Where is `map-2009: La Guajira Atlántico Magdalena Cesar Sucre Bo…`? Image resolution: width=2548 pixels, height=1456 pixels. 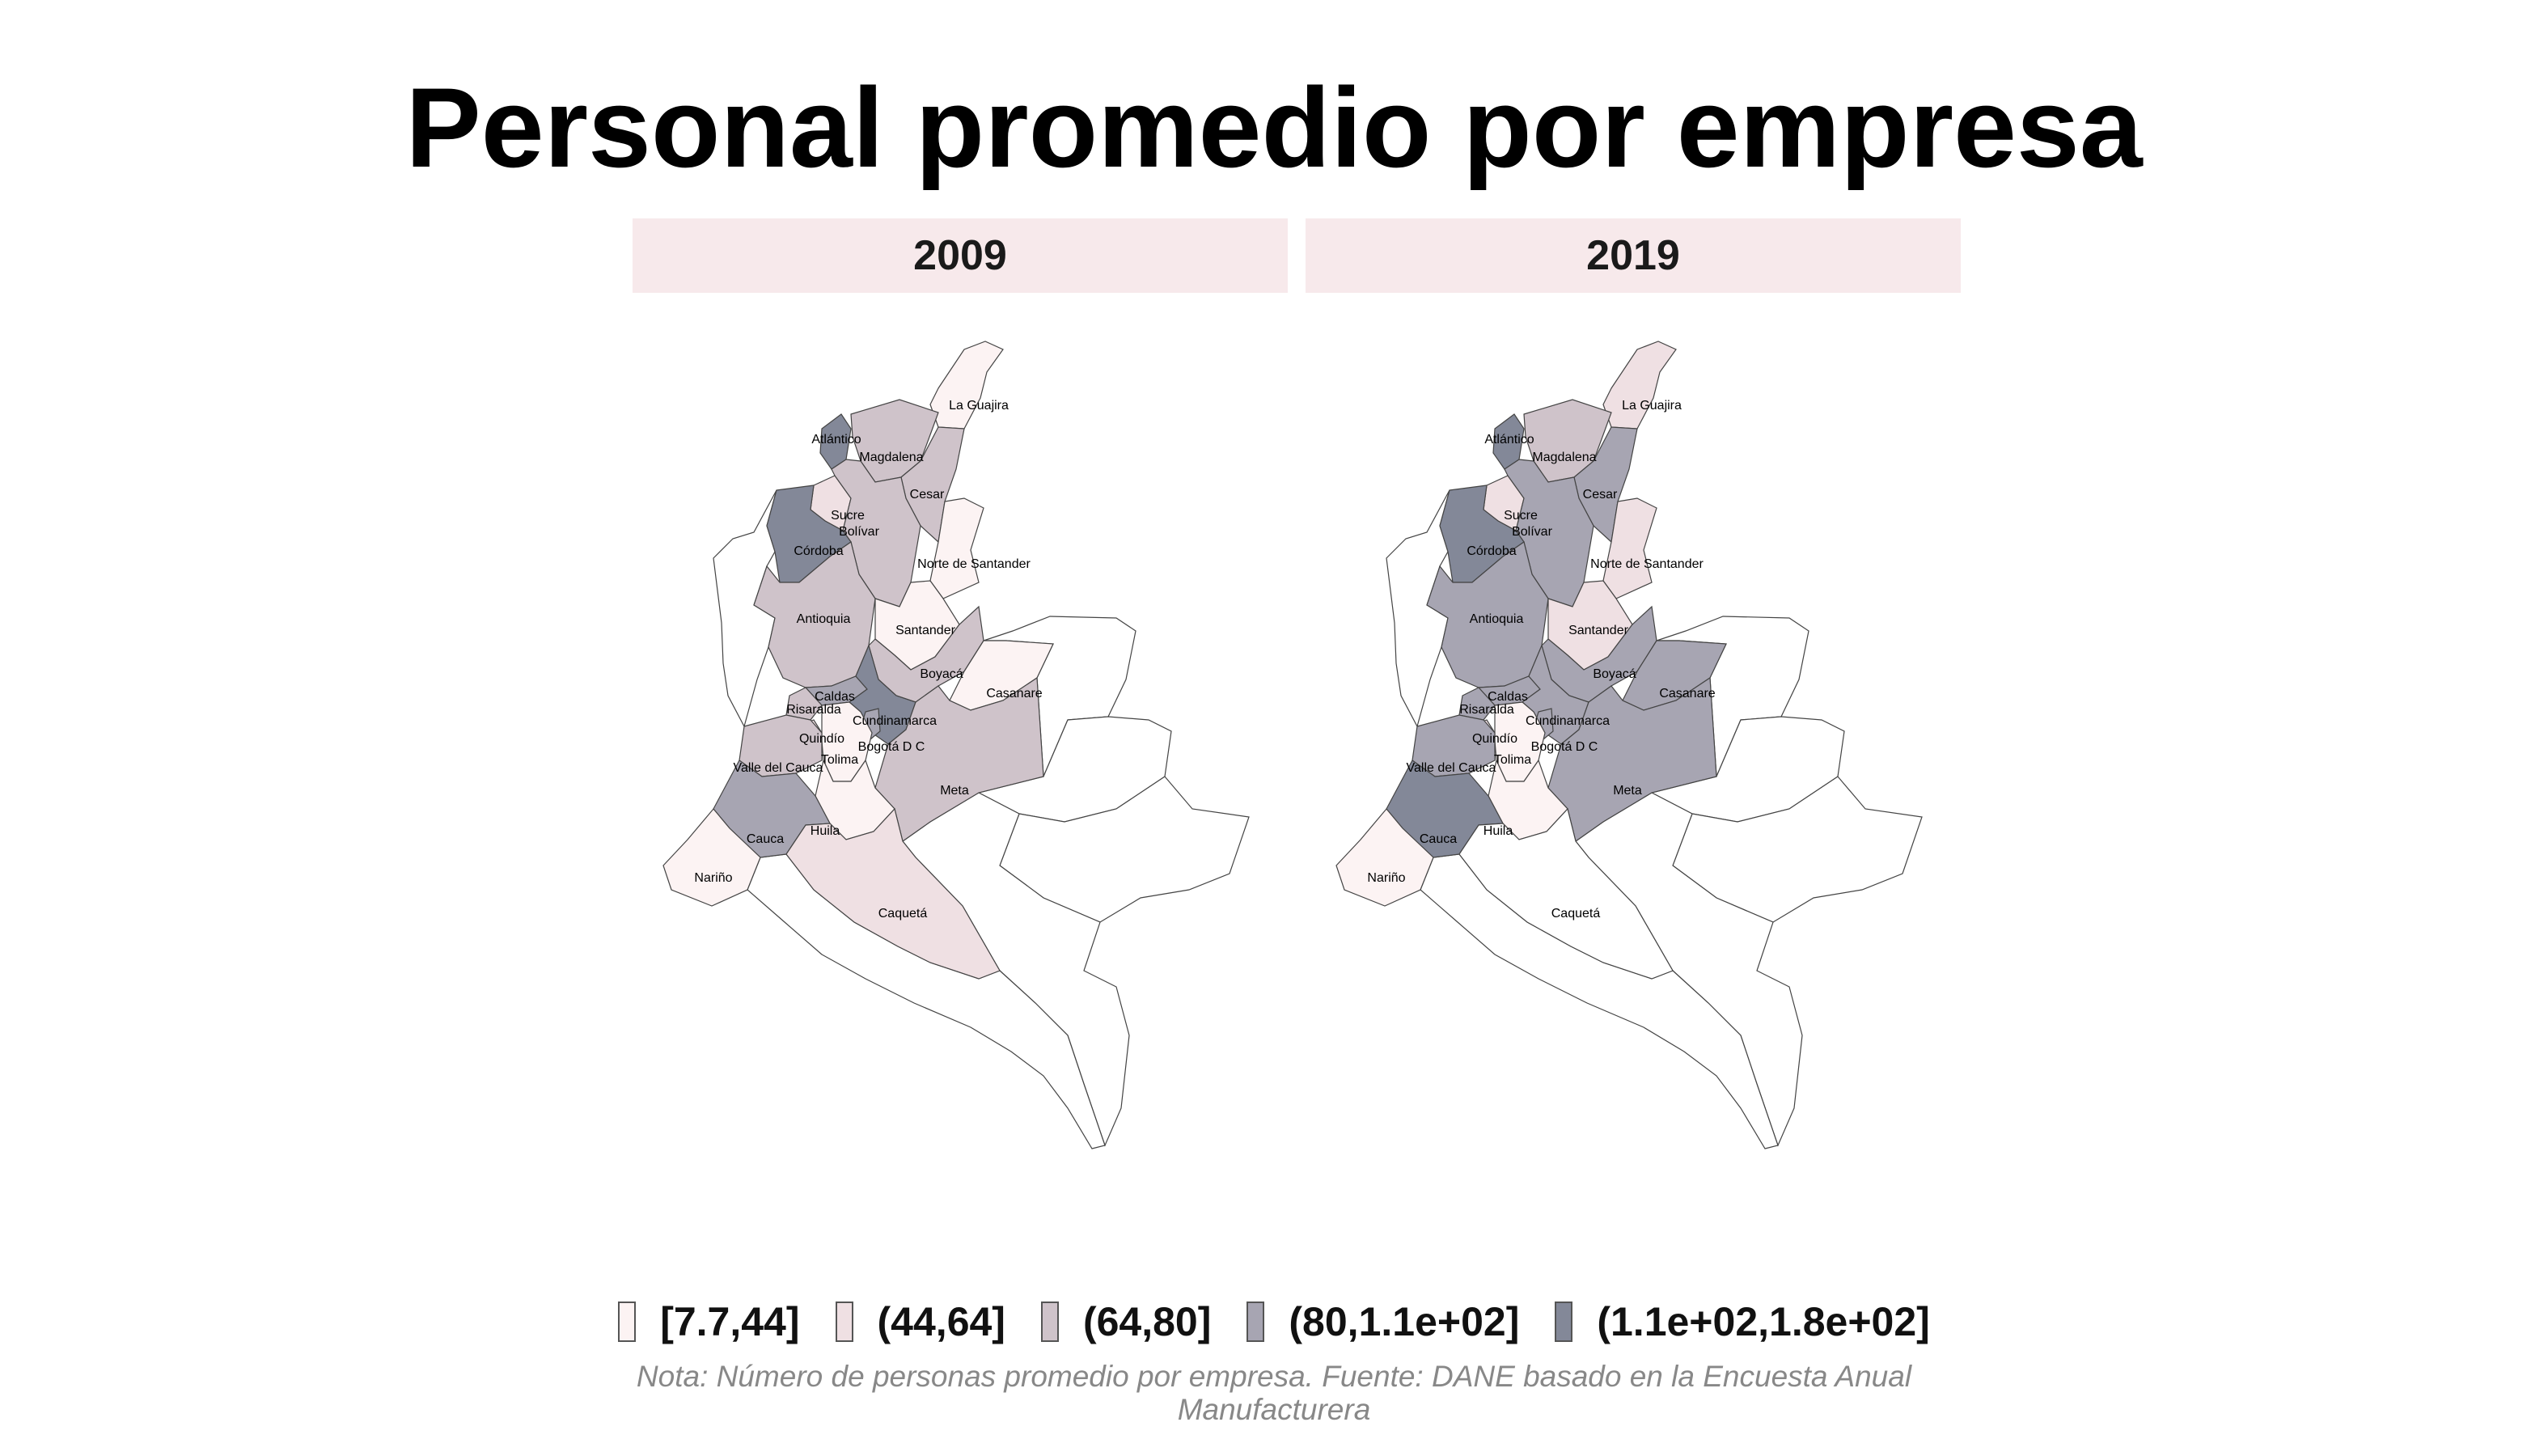
map-2009: La Guajira Atlántico Magdalena Cesar Sucre Bo… is located at coordinates (956, 745).